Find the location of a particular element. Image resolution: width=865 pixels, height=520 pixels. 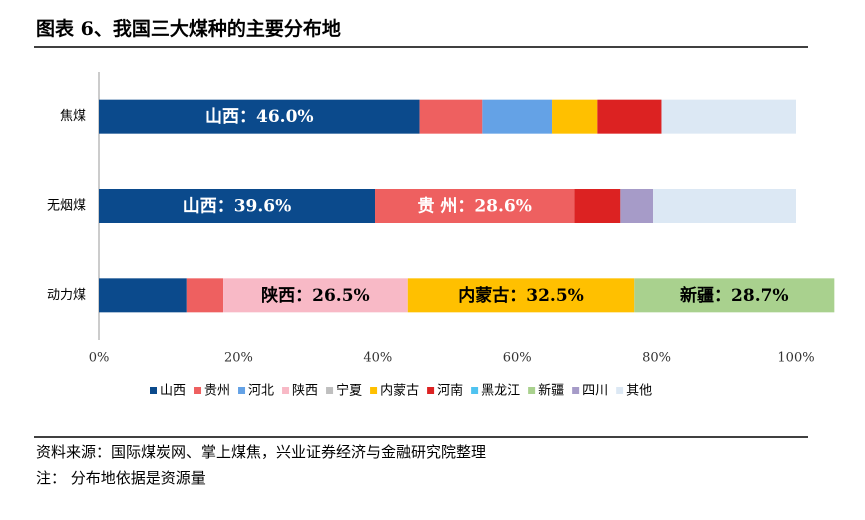

data-label: 新疆：28.7% is located at coordinates (734, 295).